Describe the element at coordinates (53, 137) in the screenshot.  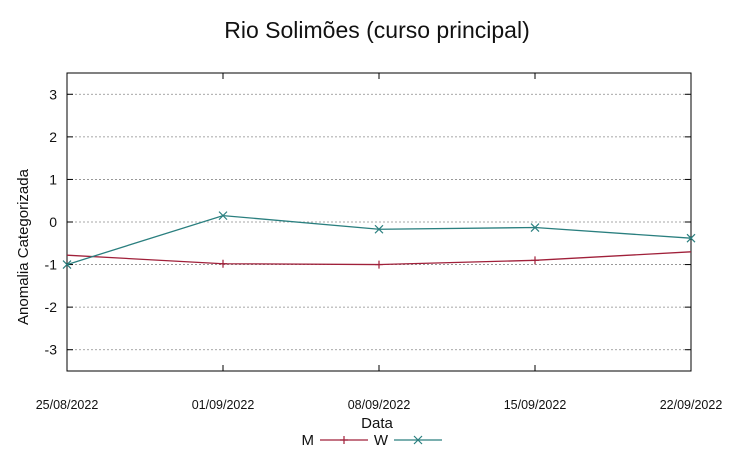
I see `y-tick-label: 2` at that location.